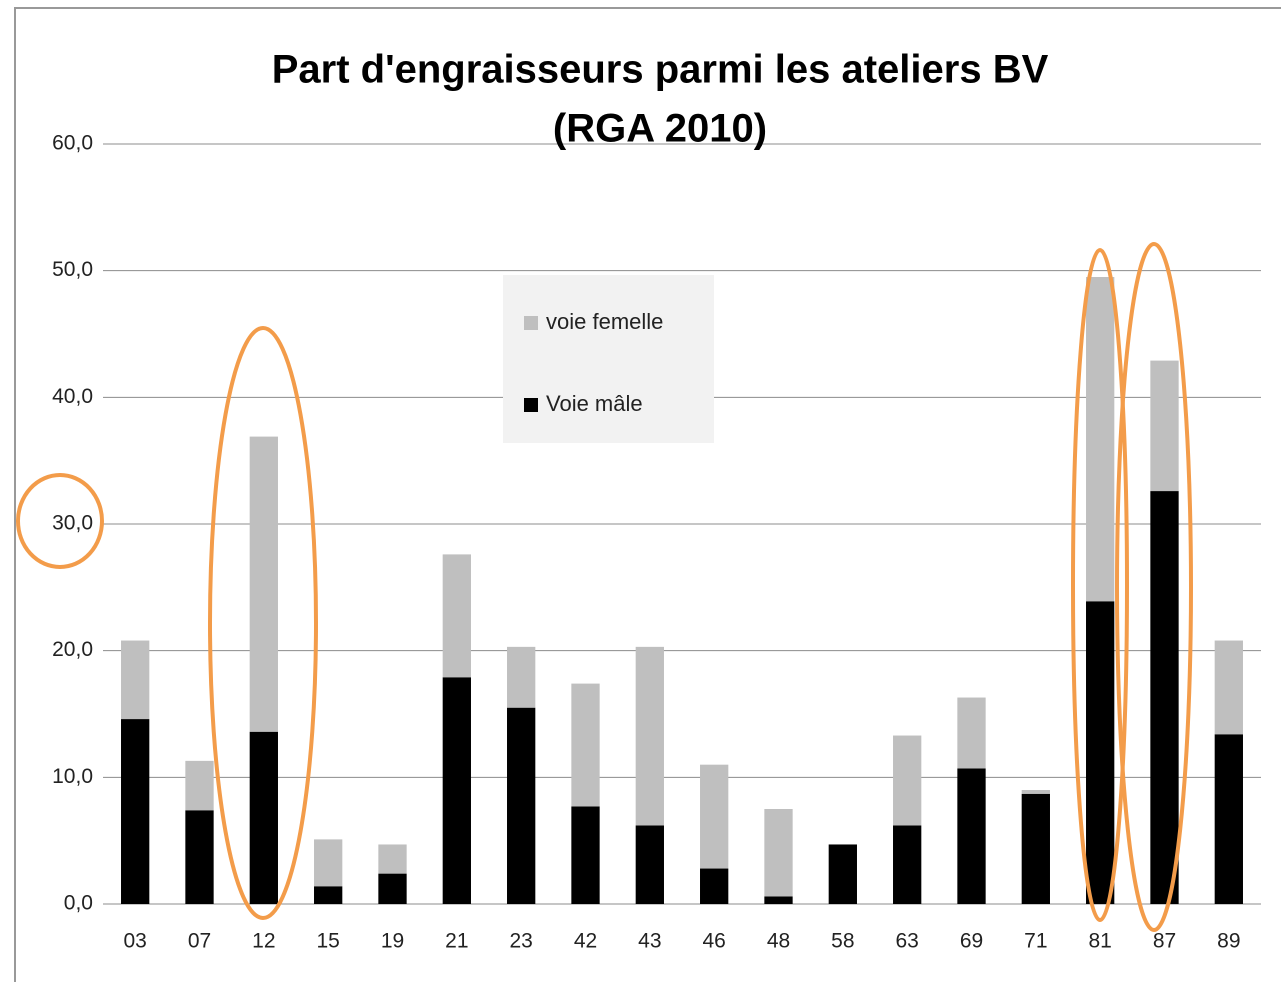  I want to click on y-tick-label: 40,0, so click(72, 396).